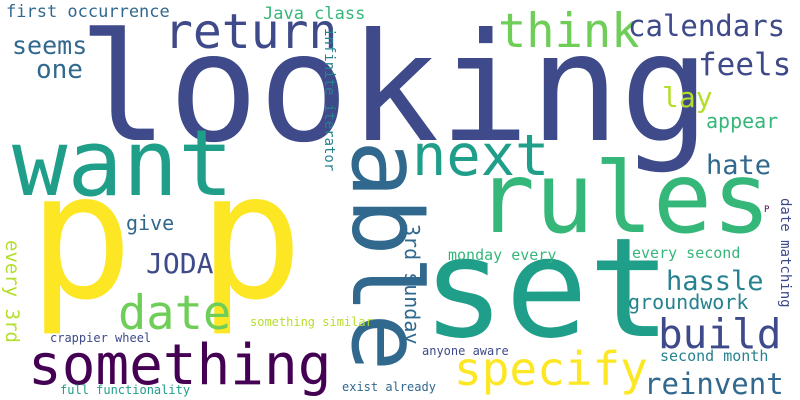 The height and width of the screenshot is (400, 800). I want to click on word-groundwork: groundwork, so click(688, 302).